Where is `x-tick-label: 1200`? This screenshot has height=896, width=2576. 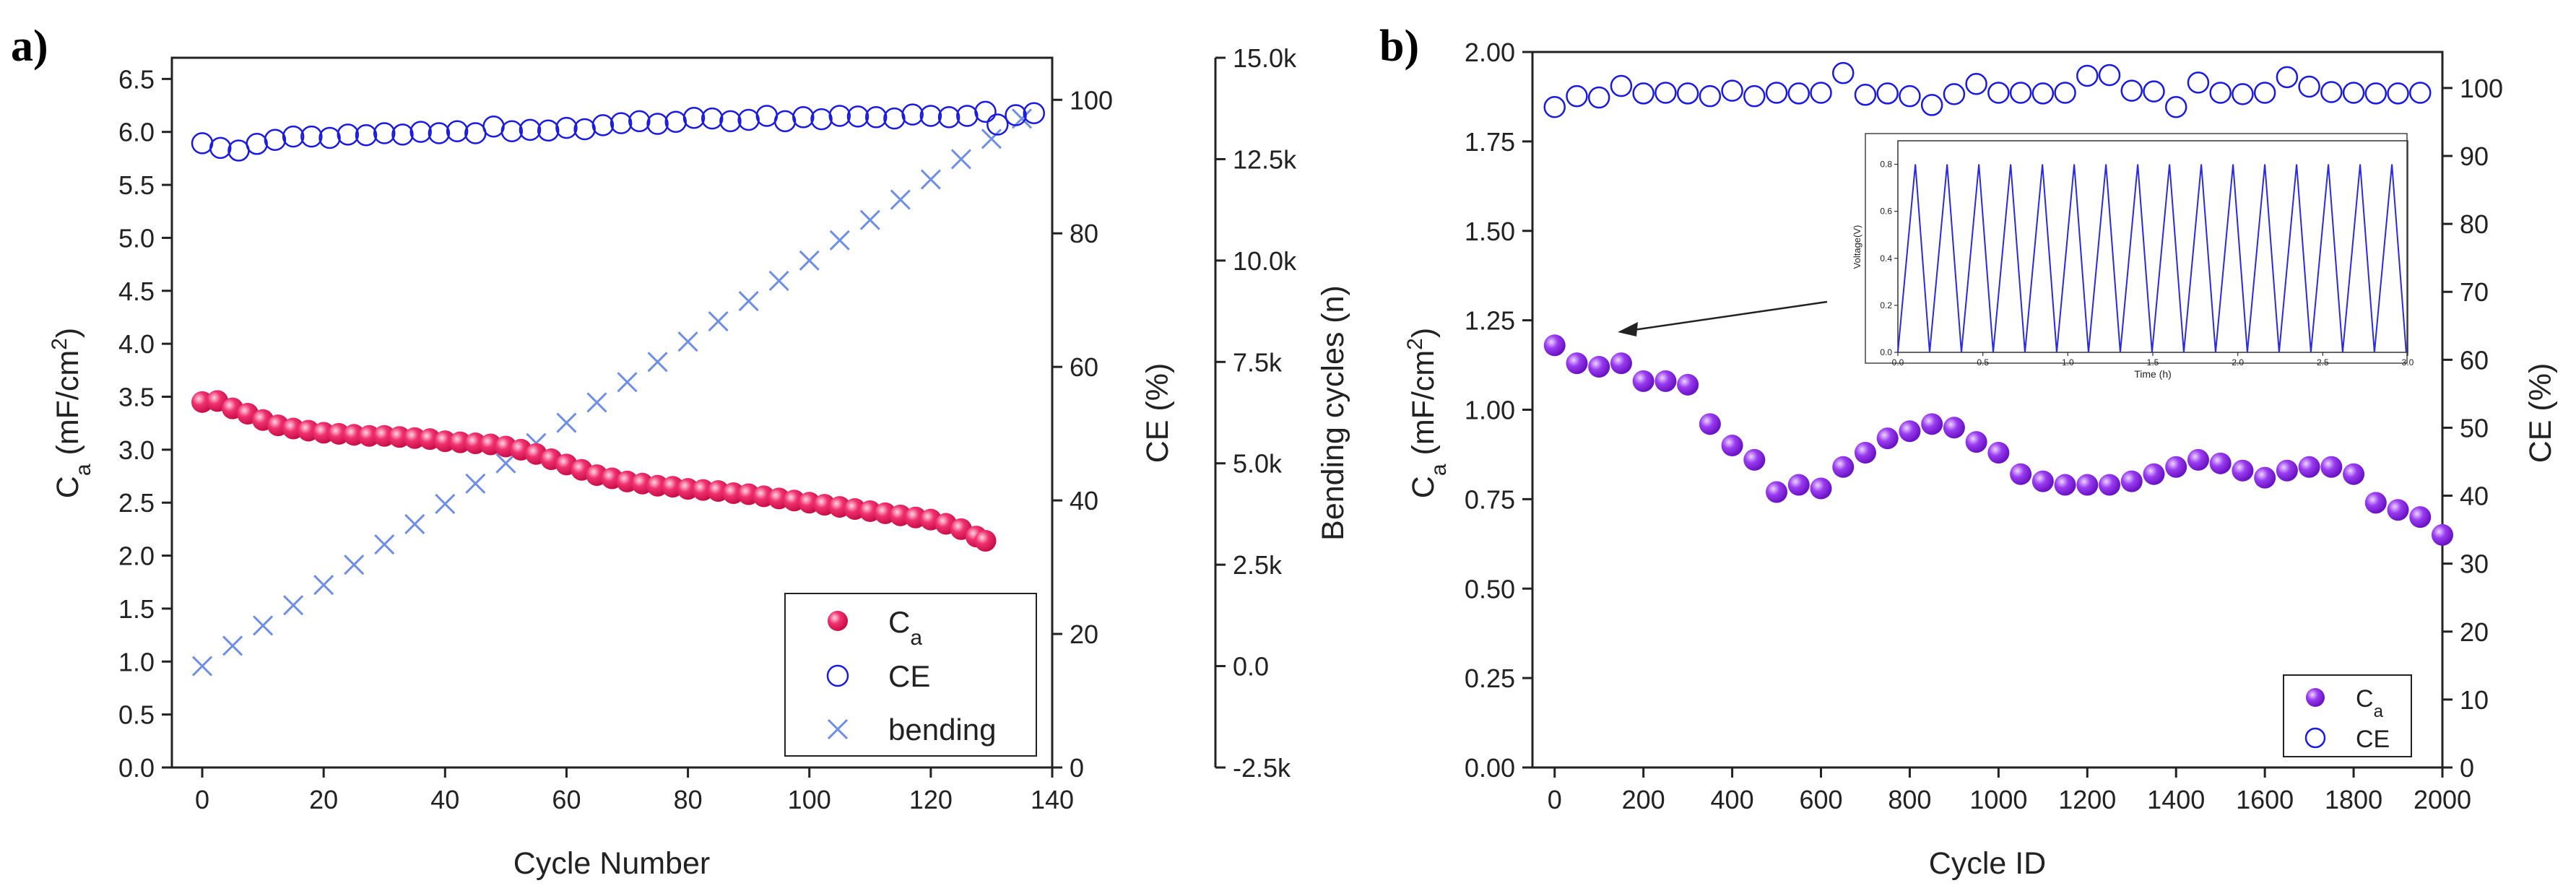 x-tick-label: 1200 is located at coordinates (2087, 799).